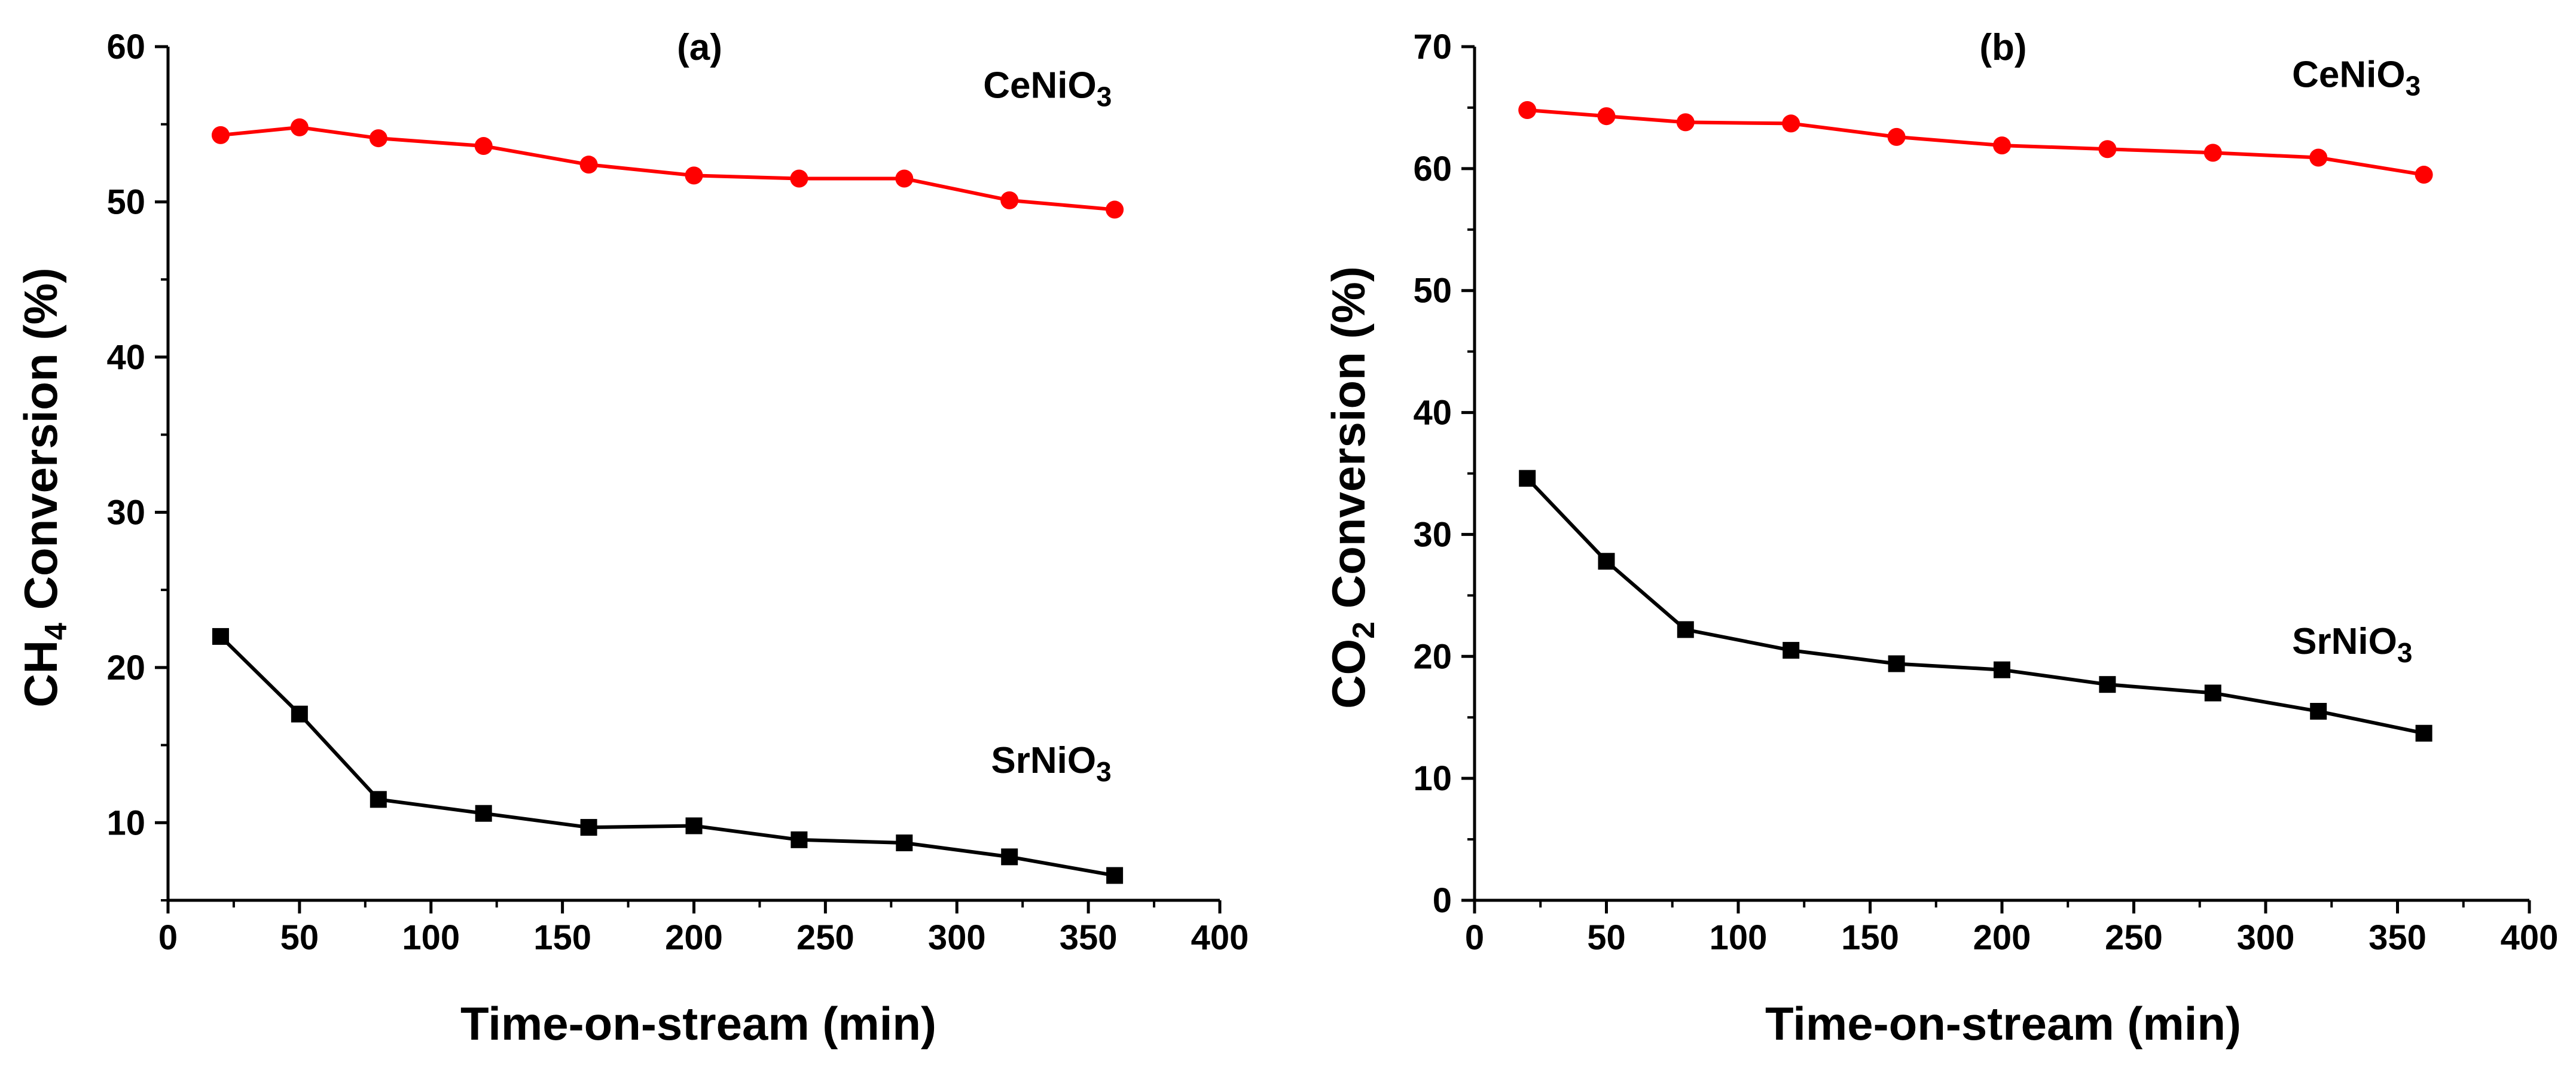 The height and width of the screenshot is (1069, 2576). Describe the element at coordinates (2398, 937) in the screenshot. I see `x-tick-label-b: 350` at that location.